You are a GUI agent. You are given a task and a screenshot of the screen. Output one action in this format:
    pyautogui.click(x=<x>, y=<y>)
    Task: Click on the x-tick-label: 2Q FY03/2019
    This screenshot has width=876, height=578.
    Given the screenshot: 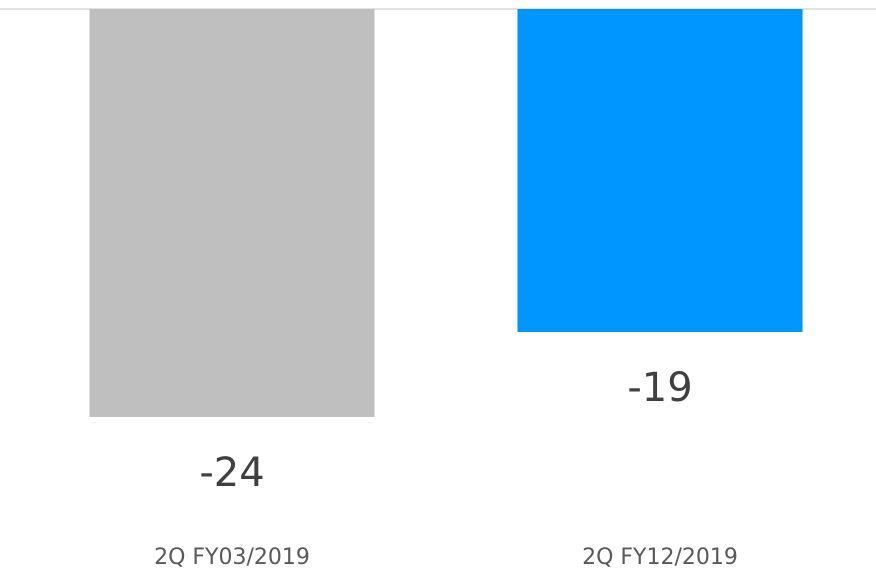 What is the action you would take?
    pyautogui.click(x=232, y=557)
    